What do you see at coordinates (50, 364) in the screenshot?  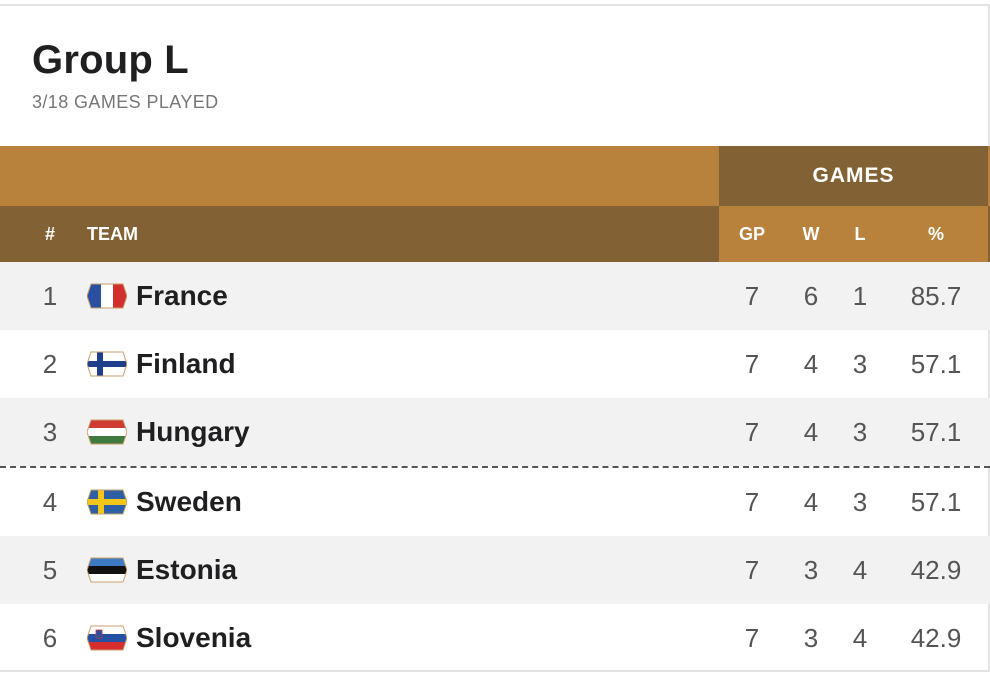 I see `rank-cell: 2` at bounding box center [50, 364].